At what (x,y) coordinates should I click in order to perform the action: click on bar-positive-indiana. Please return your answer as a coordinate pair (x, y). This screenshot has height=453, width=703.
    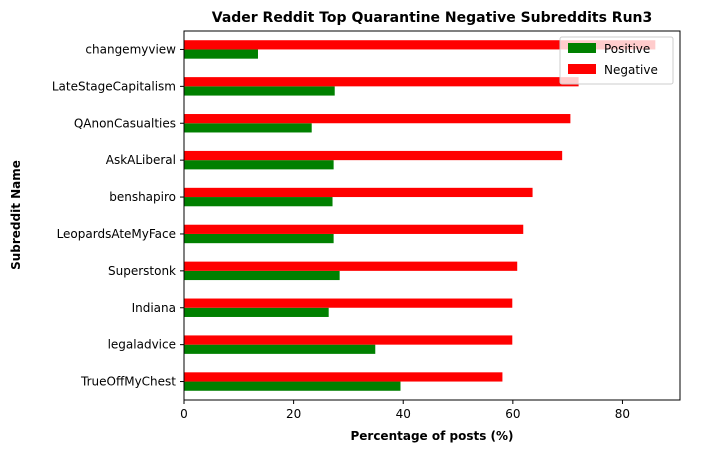
    Looking at the image, I should click on (256, 312).